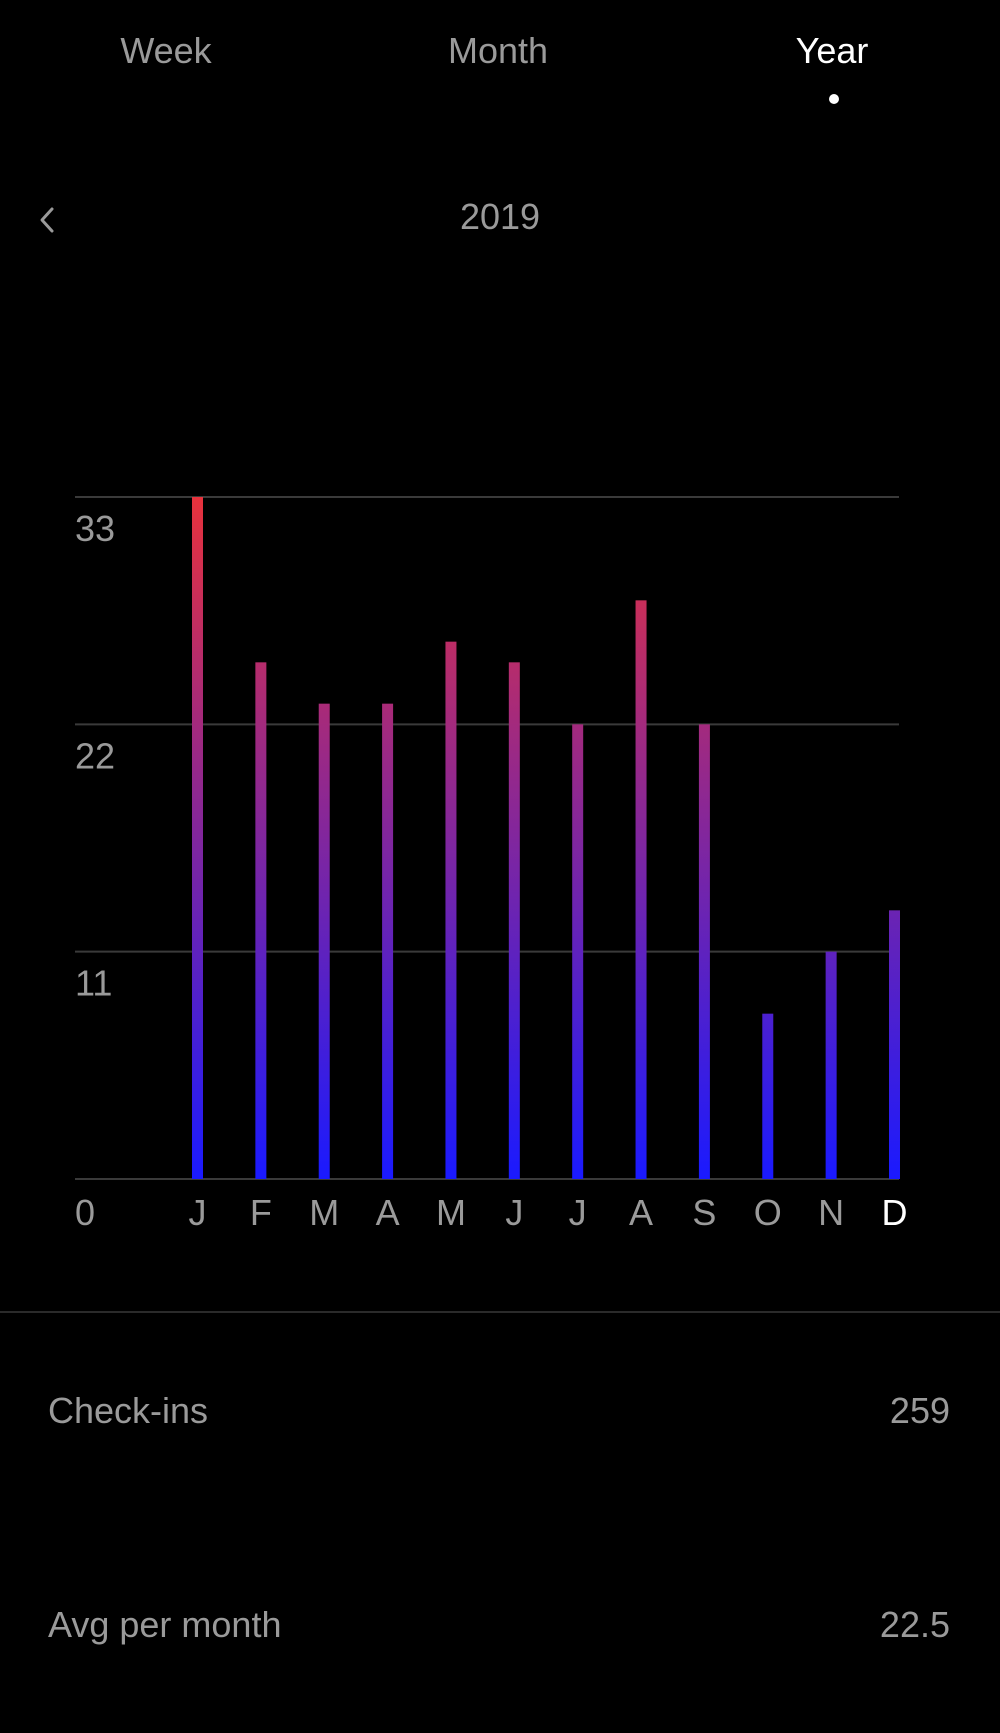 The image size is (1000, 1733). Describe the element at coordinates (895, 1212) in the screenshot. I see `x-tick-label: D` at that location.